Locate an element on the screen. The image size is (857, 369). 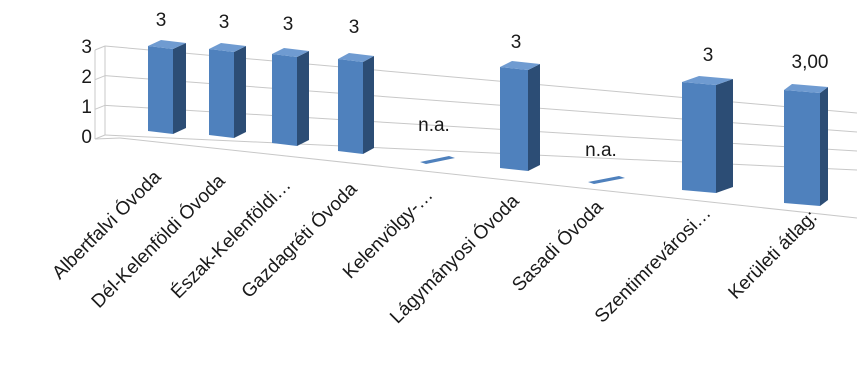
x-tick-label: Dél-Kelenföldi Óvoda is located at coordinates (158, 241).